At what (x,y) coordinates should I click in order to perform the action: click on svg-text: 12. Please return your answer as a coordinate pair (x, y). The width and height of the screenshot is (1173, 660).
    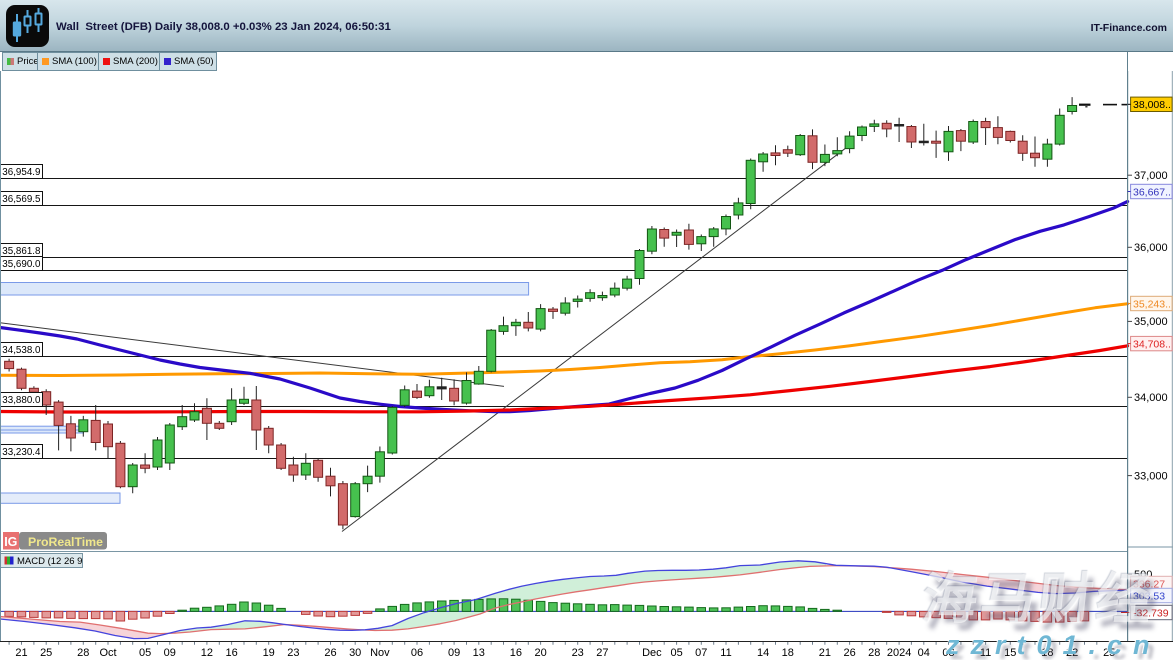
    Looking at the image, I should click on (207, 653).